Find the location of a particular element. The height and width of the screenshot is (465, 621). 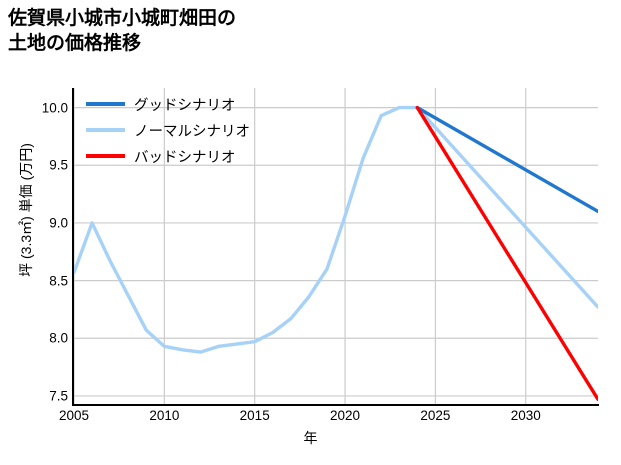

y-tick-label: 8.0 is located at coordinates (58, 338).